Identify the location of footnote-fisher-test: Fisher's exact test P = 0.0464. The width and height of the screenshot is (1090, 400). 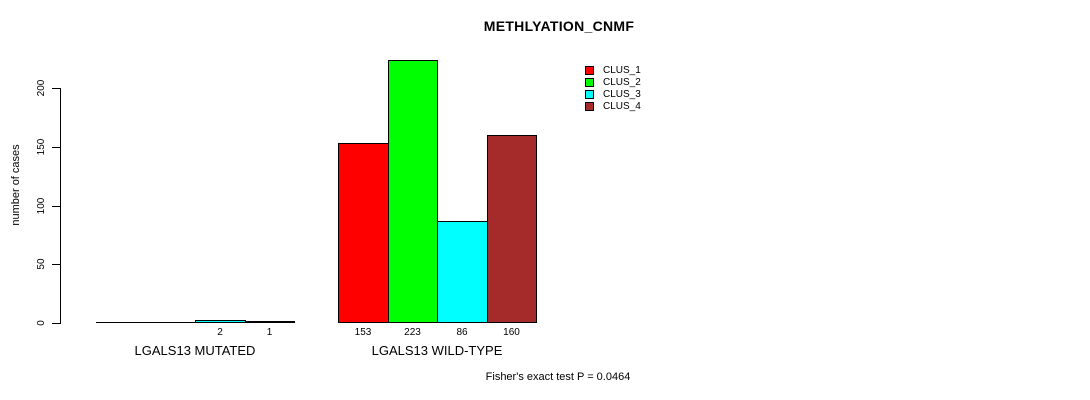
(558, 377).